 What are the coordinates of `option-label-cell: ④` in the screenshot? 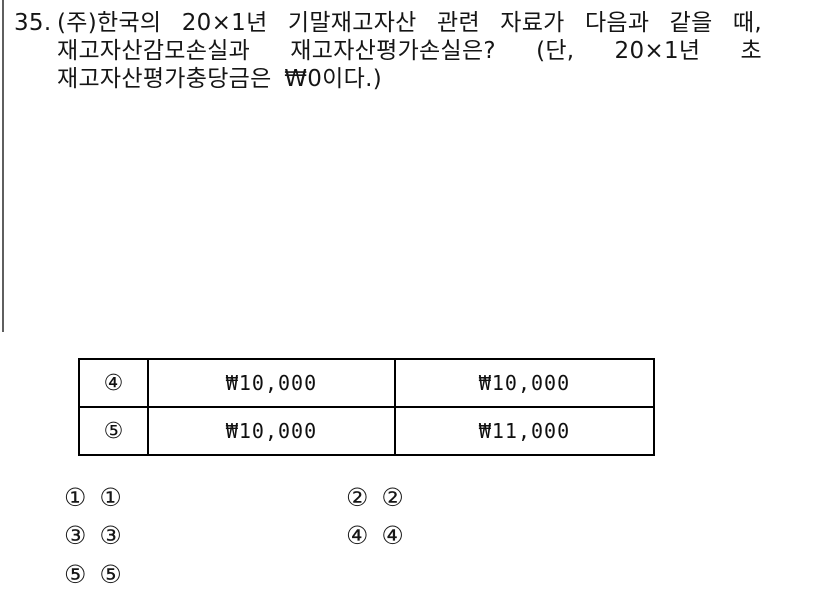 It's located at (113, 383).